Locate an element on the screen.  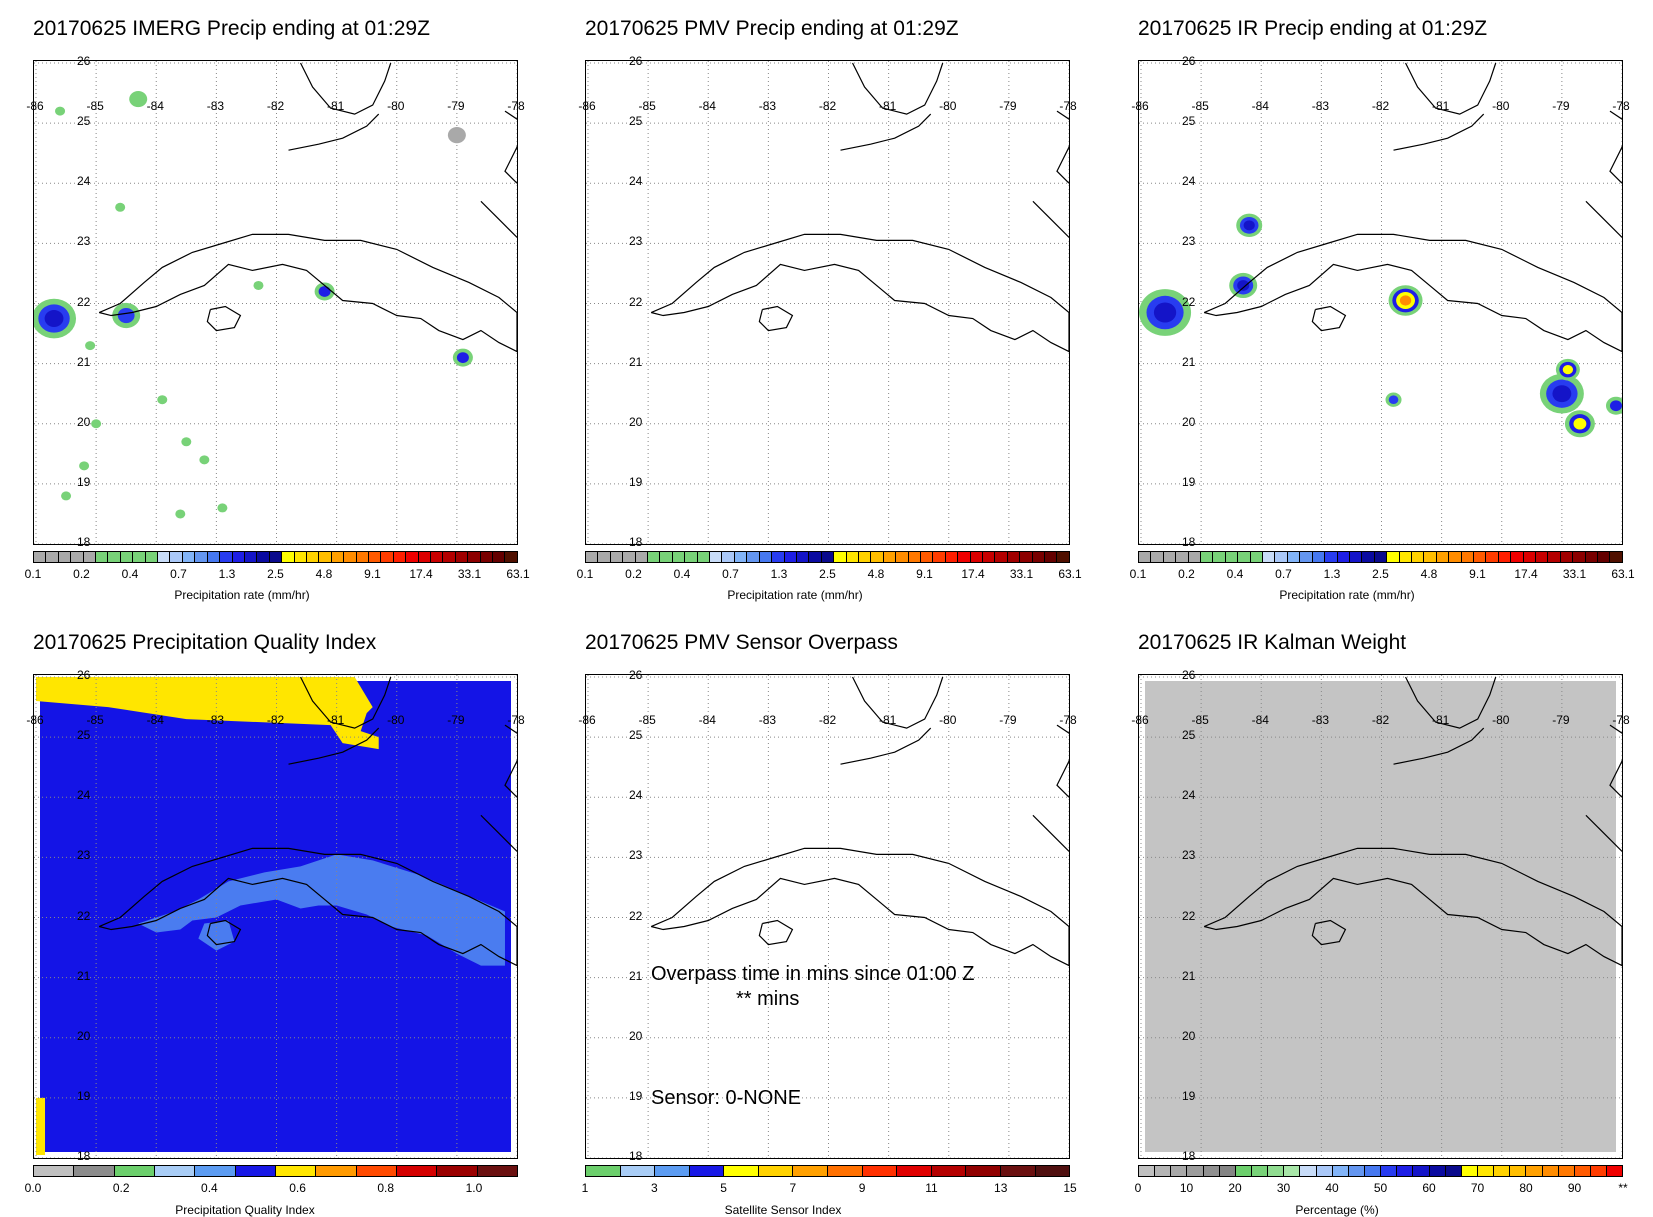
sensor-tick-label: 1 is located at coordinates (585, 1188).